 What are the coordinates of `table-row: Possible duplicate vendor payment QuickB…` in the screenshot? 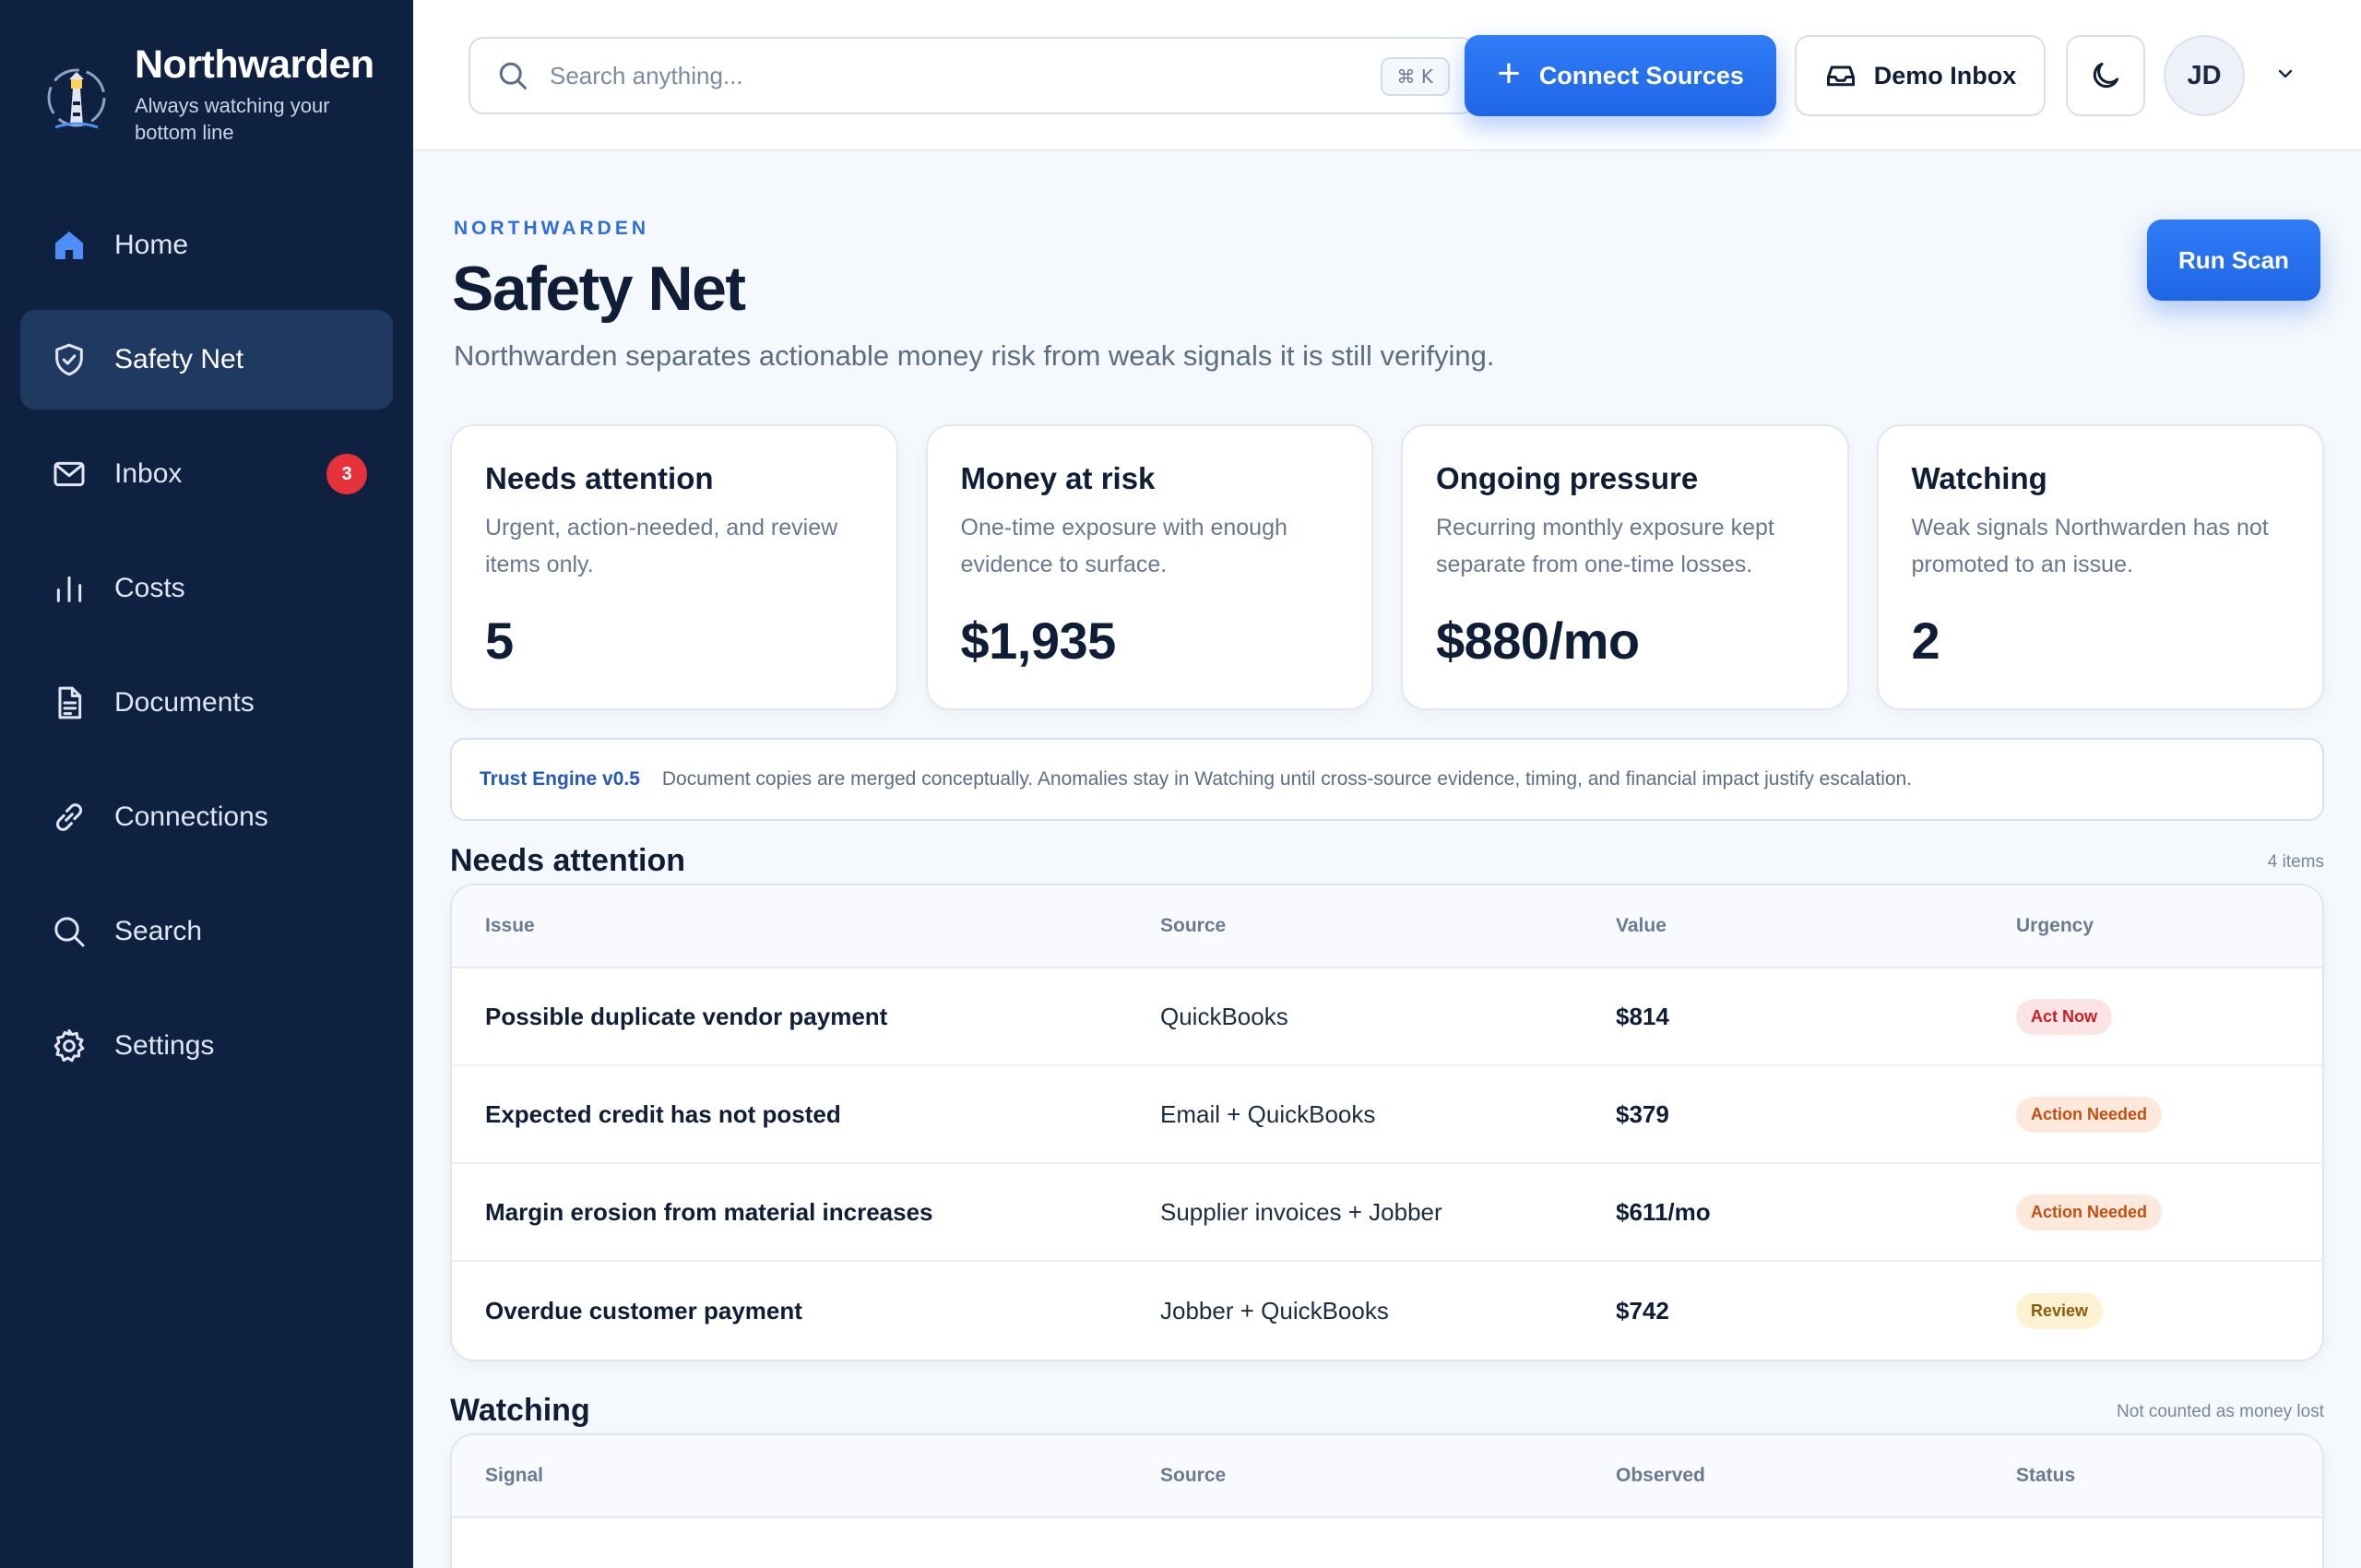 It's located at (1387, 1017).